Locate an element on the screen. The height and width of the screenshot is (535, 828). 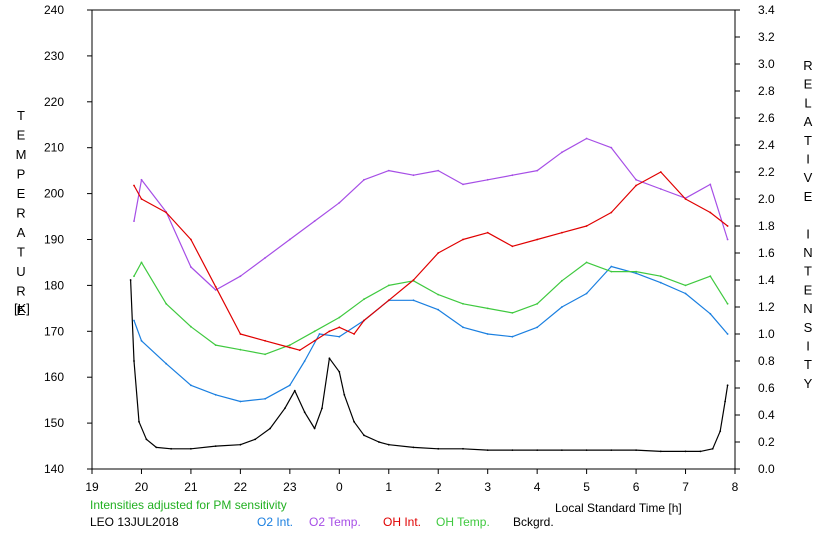
left-axis-label-letter: E is located at coordinates (21, 310).